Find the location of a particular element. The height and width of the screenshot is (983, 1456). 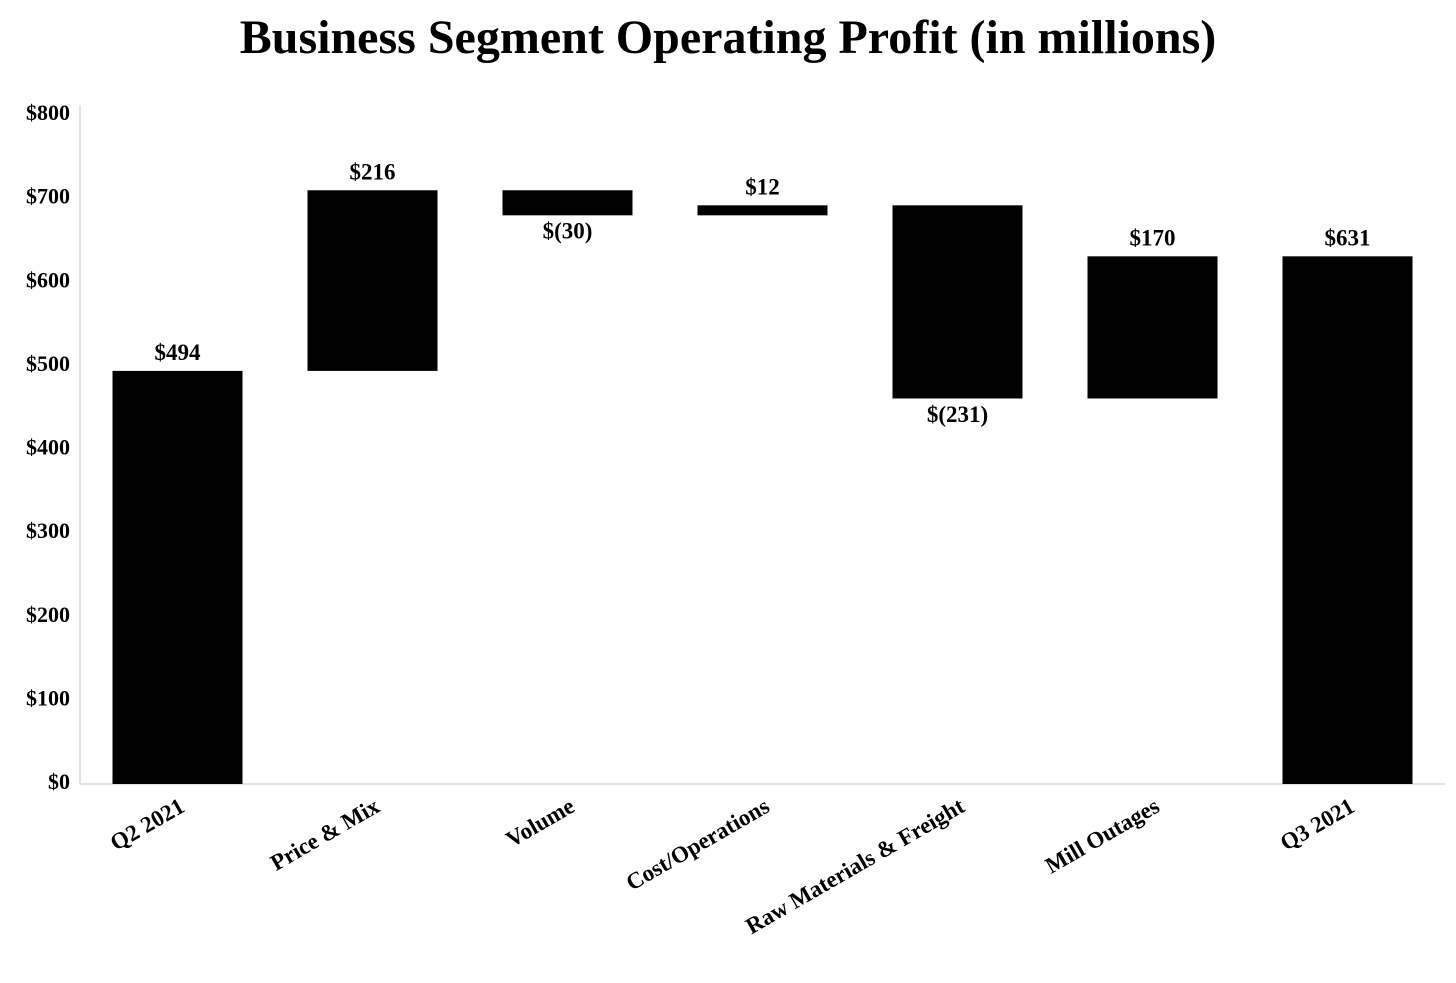

value-label: $216 is located at coordinates (373, 172).